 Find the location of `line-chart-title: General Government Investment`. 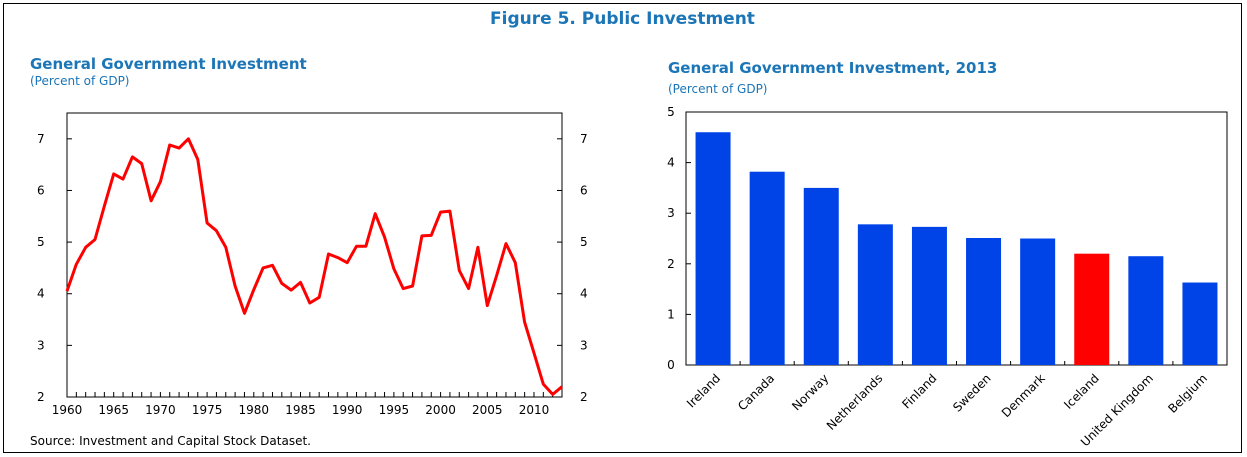

line-chart-title: General Government Investment is located at coordinates (168, 64).